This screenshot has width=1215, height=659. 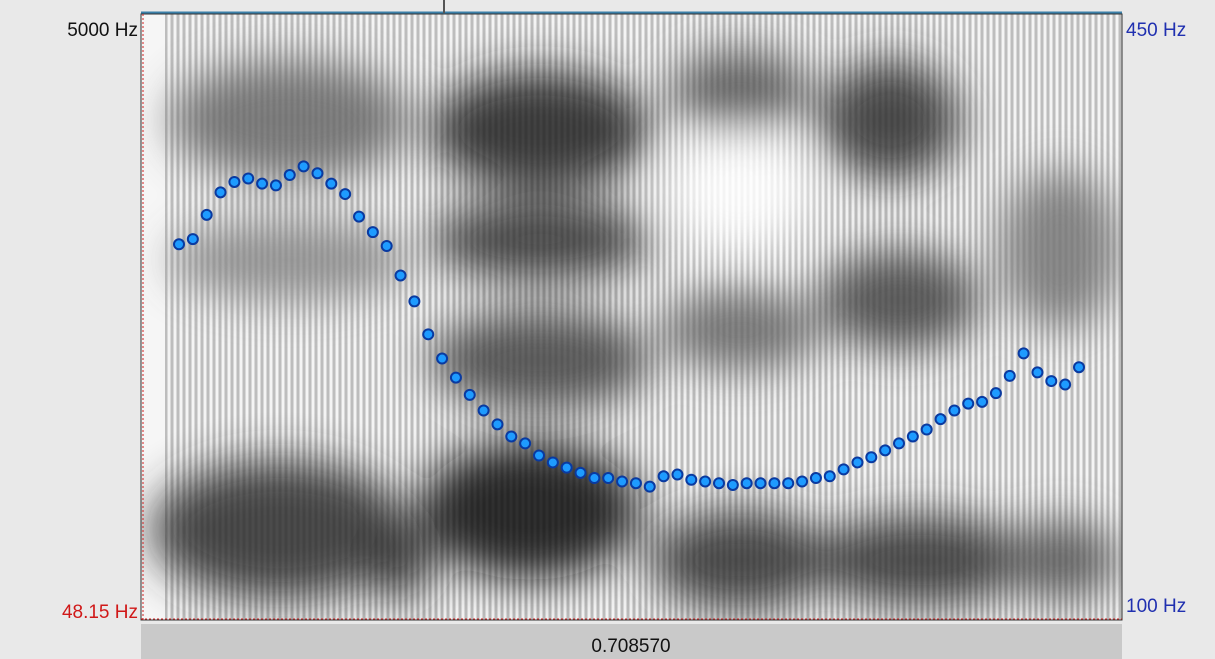 What do you see at coordinates (102, 30) in the screenshot?
I see `freq-top-label: 5000 Hz` at bounding box center [102, 30].